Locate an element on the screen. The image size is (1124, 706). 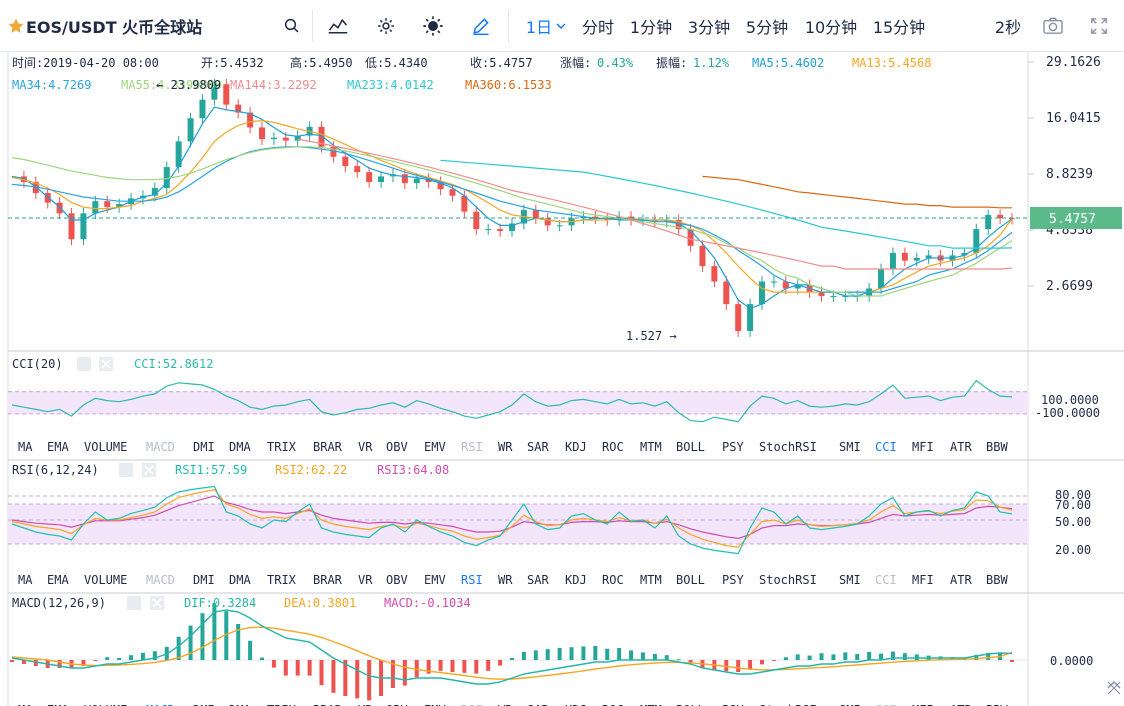
macd-settings-icon is located at coordinates (134, 603).